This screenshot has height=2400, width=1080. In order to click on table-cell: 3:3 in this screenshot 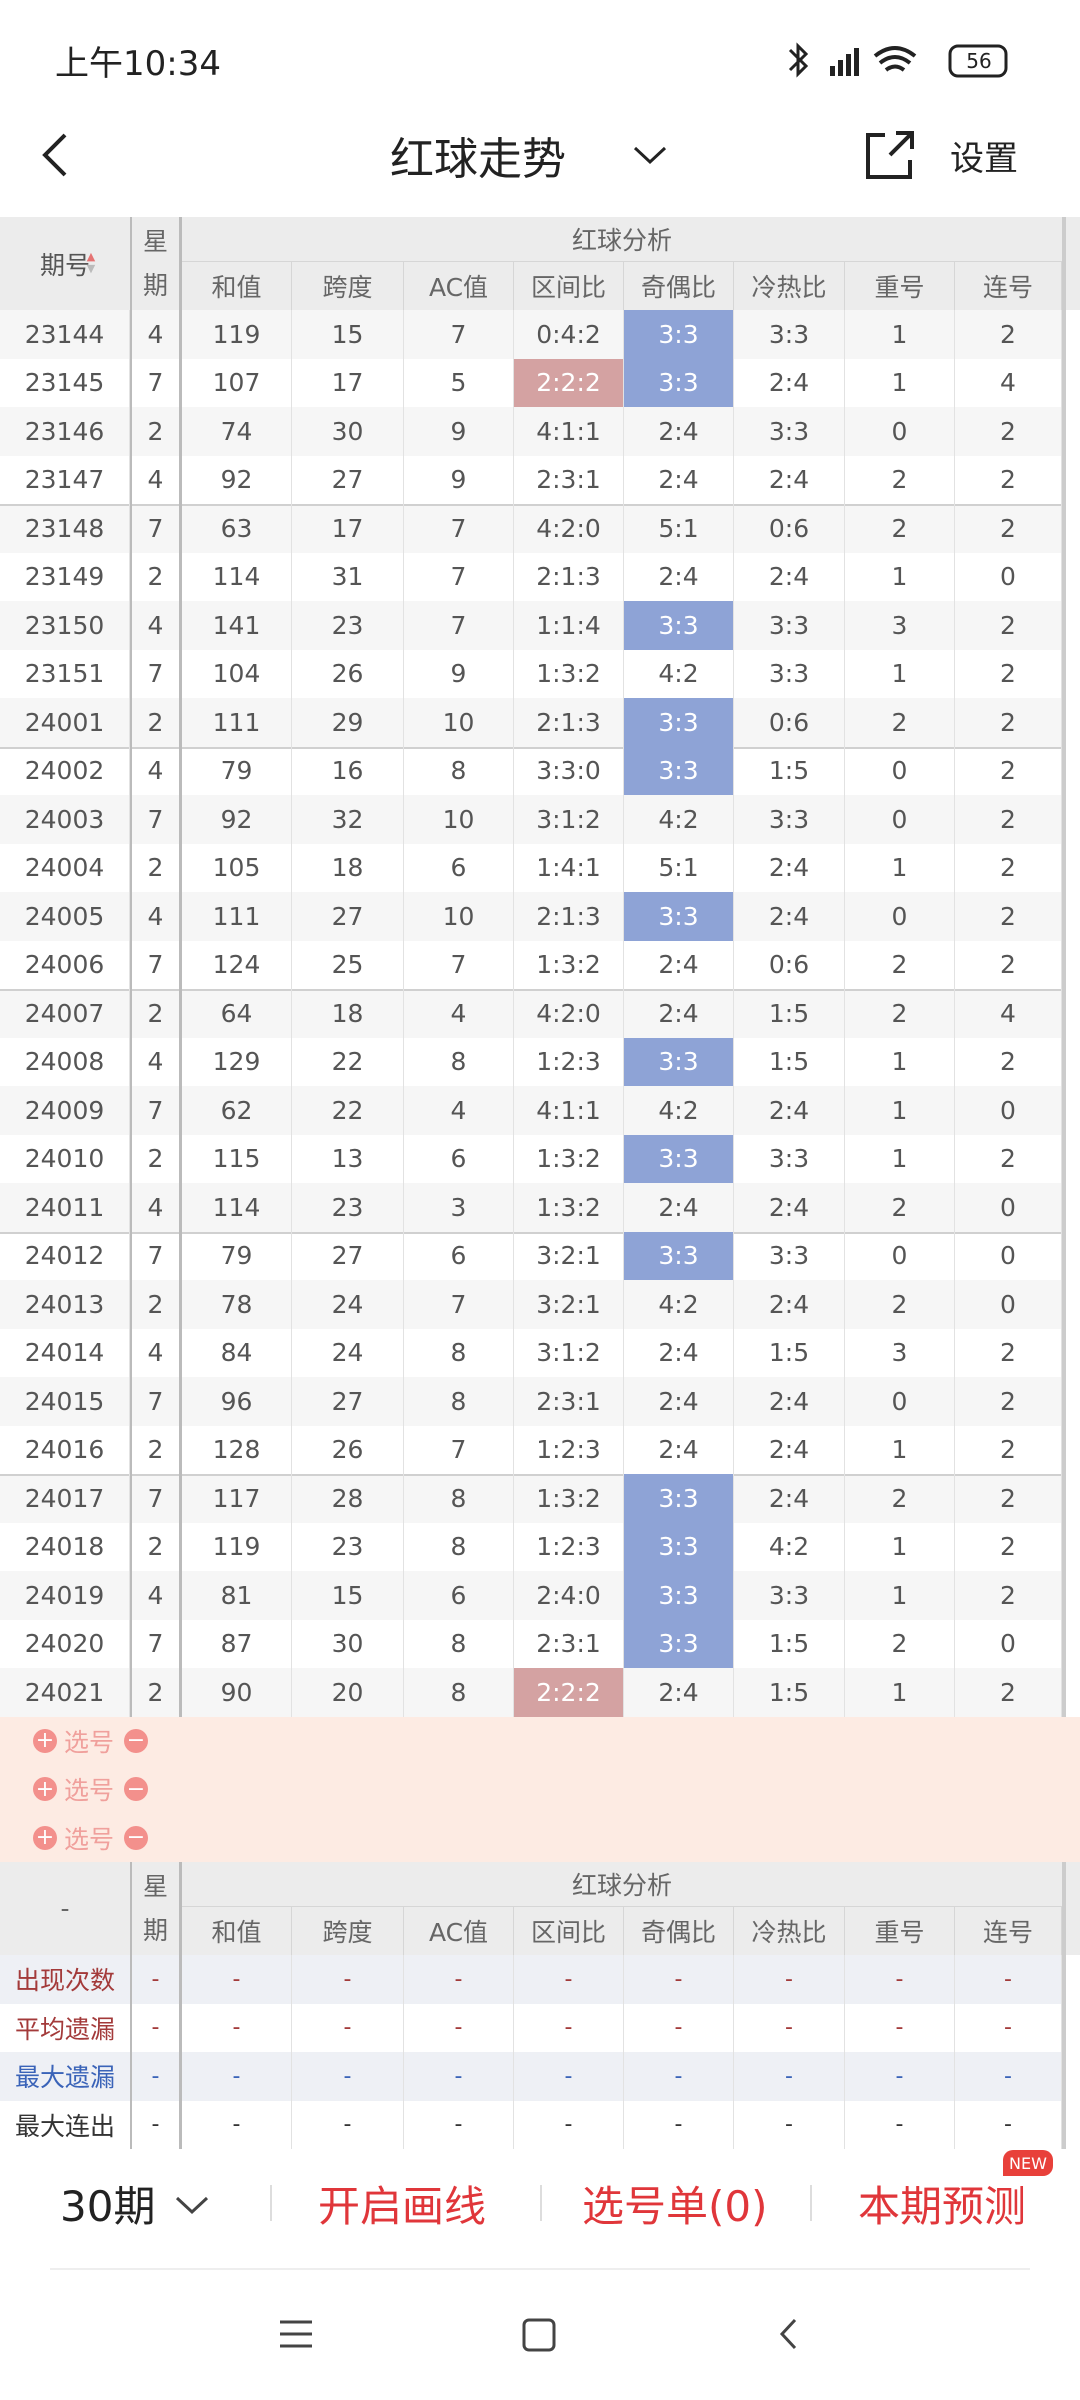, I will do `click(679, 722)`.